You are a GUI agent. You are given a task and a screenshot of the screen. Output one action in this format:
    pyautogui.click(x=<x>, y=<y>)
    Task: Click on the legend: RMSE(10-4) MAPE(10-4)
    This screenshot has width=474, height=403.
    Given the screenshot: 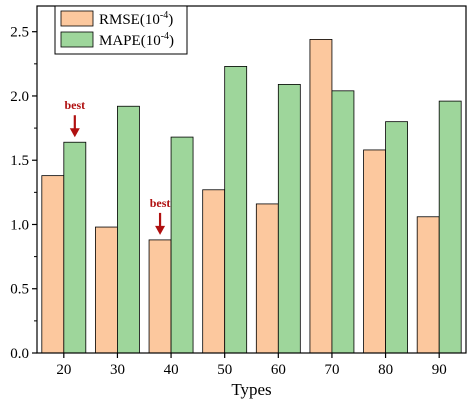 What is the action you would take?
    pyautogui.click(x=121, y=30)
    